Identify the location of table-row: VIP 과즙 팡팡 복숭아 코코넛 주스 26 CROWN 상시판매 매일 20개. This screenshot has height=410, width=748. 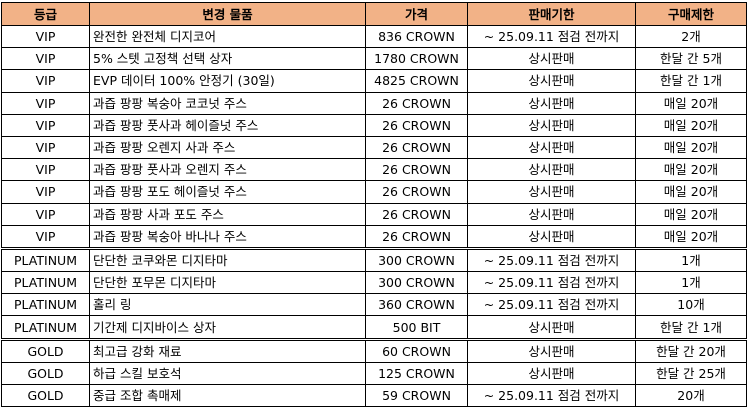
(374, 103).